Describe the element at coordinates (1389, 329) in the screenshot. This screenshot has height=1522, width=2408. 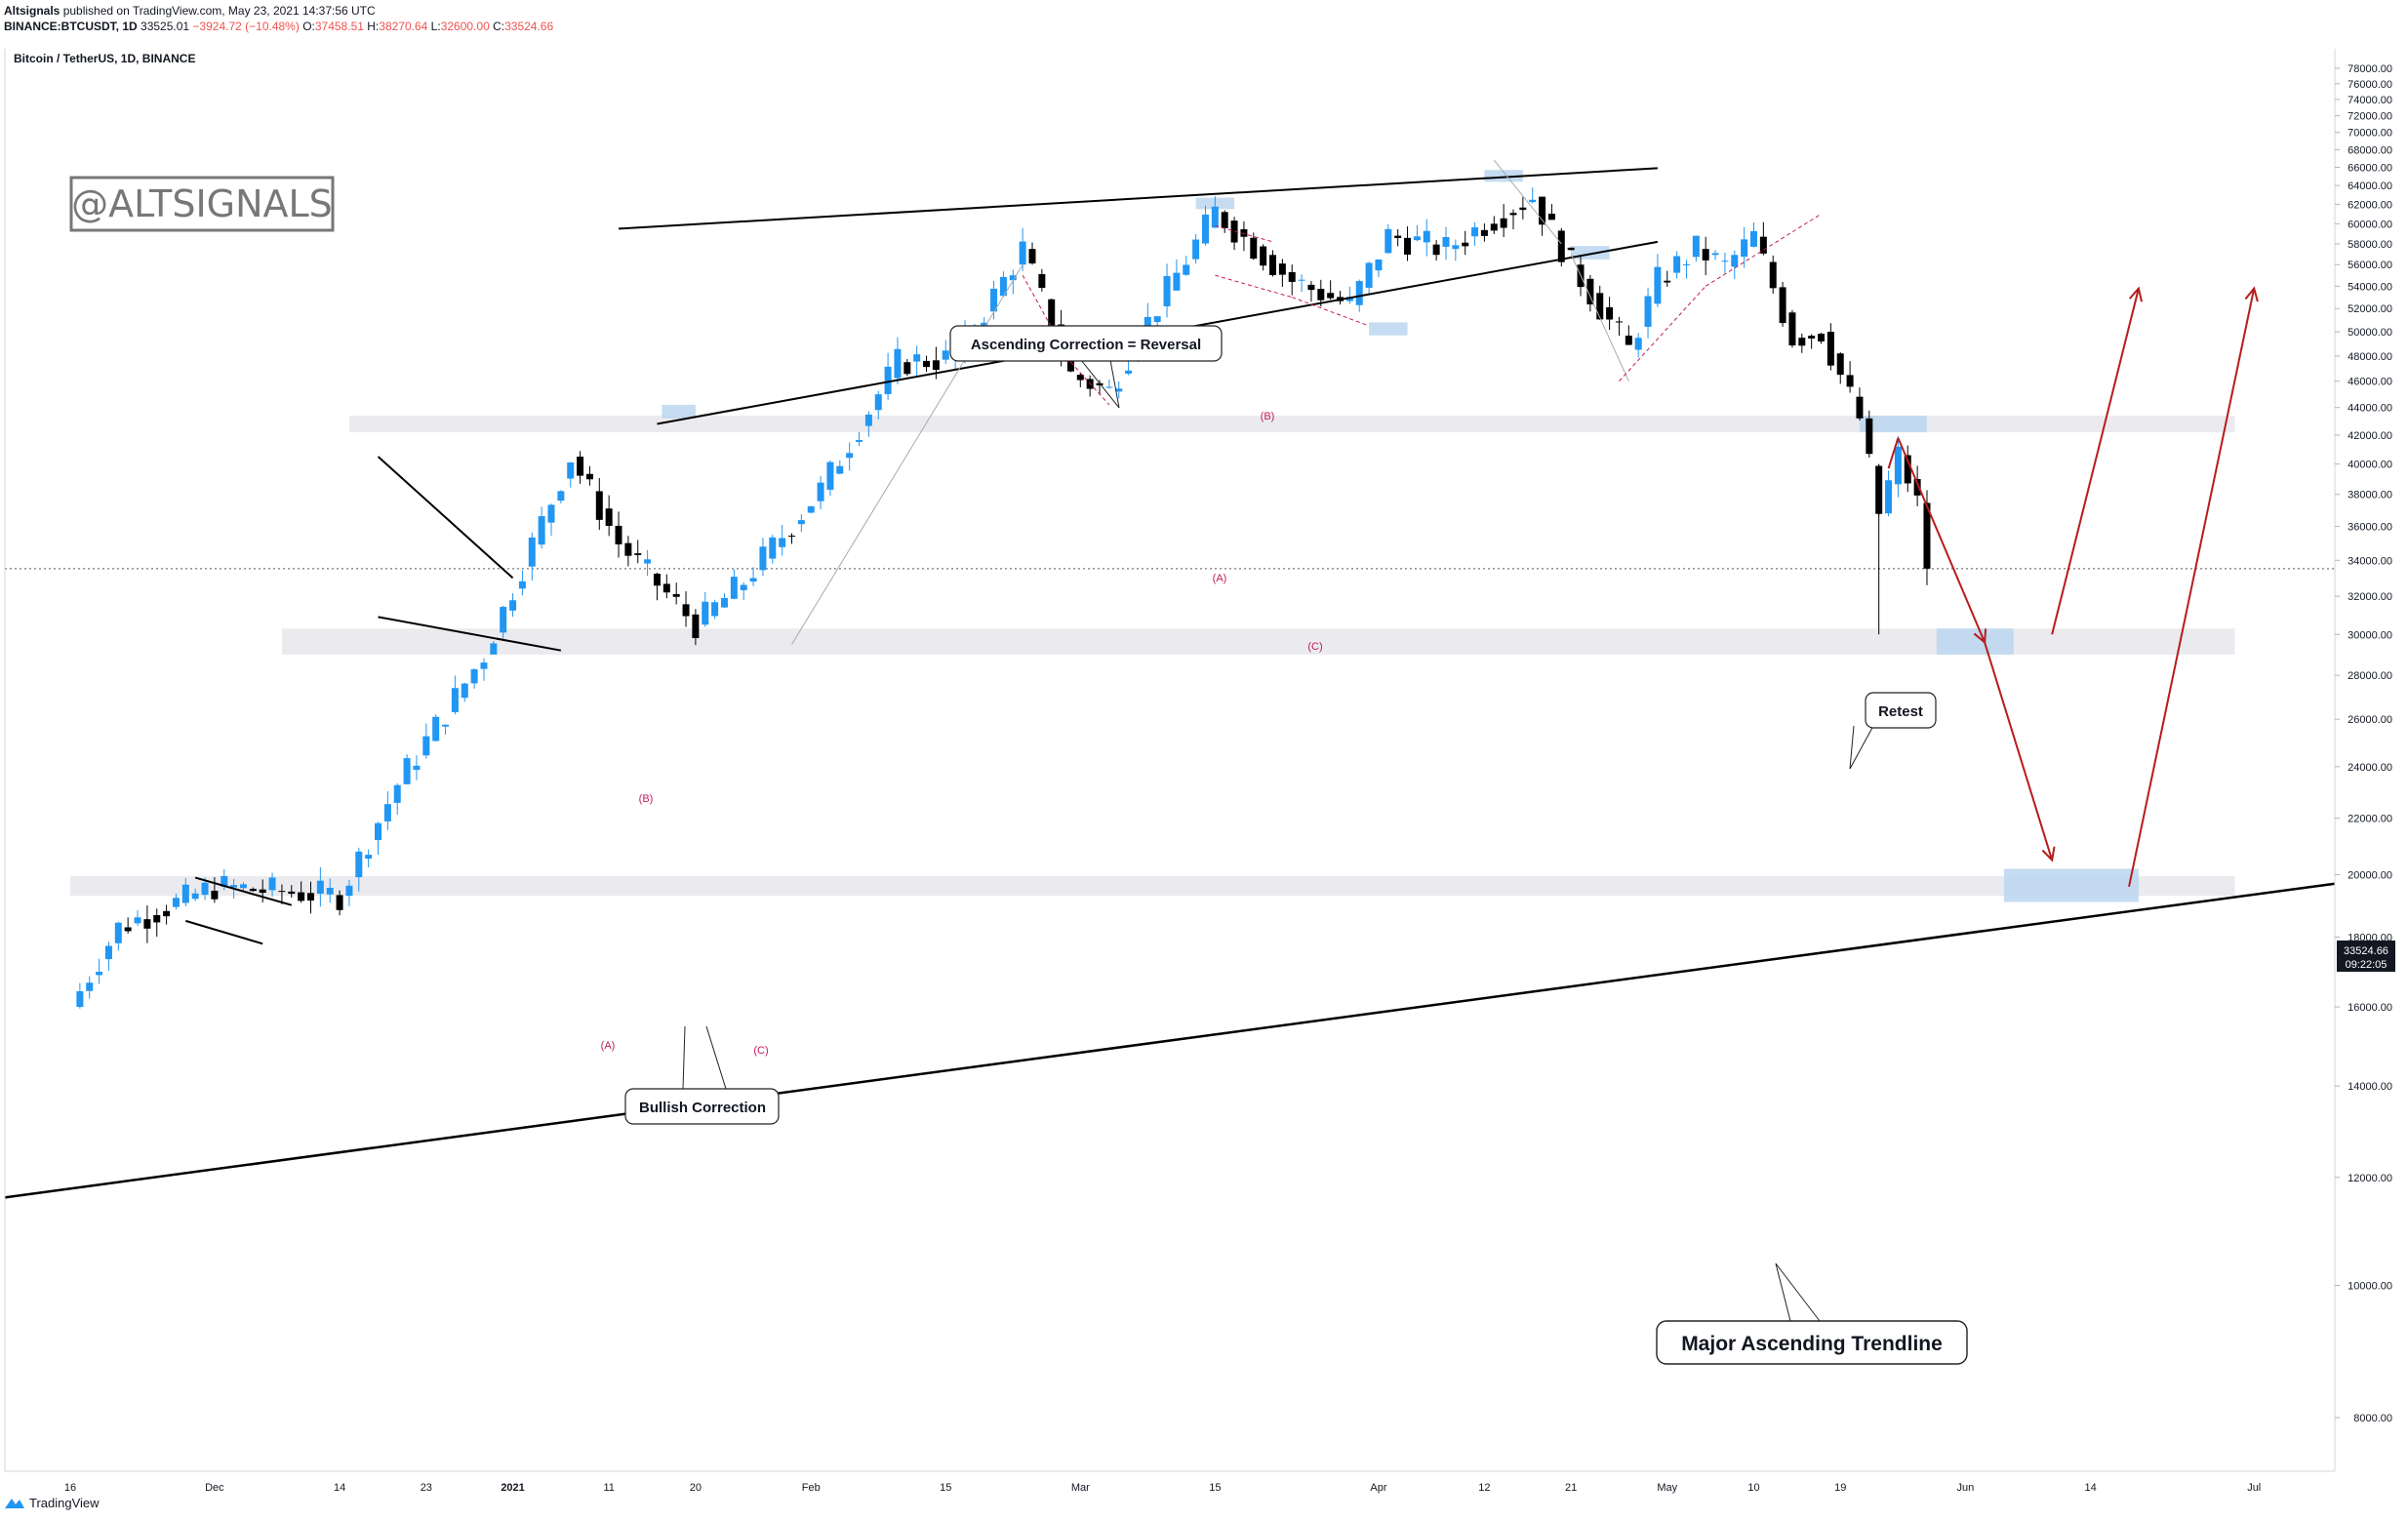
I see `pivot-box-c` at that location.